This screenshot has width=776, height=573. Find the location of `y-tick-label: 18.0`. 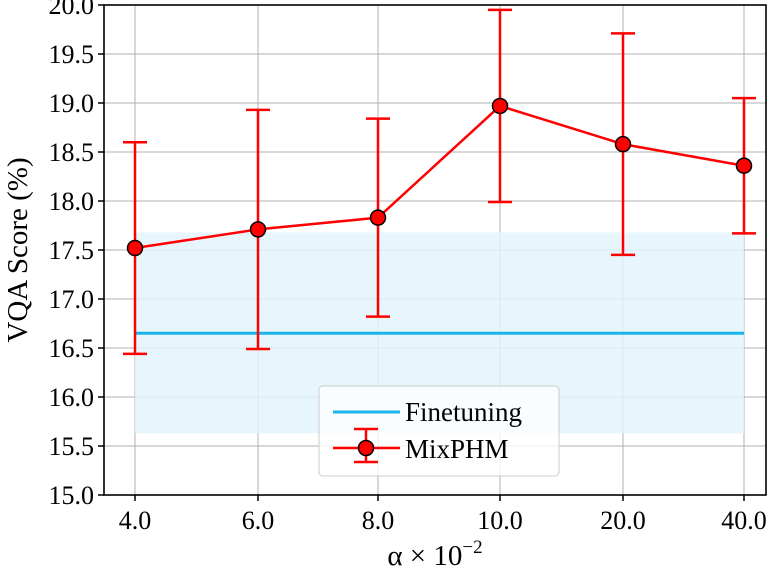

y-tick-label: 18.0 is located at coordinates (72, 201).